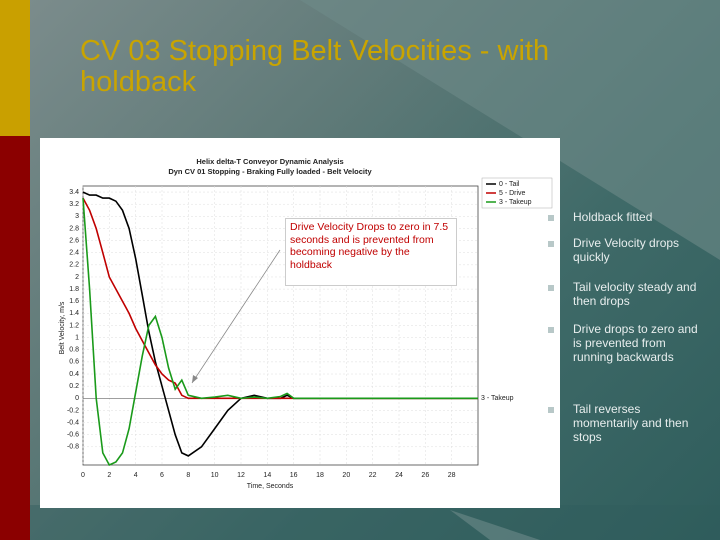  What do you see at coordinates (346, 475) in the screenshot?
I see `x-tick-label: 20` at bounding box center [346, 475].